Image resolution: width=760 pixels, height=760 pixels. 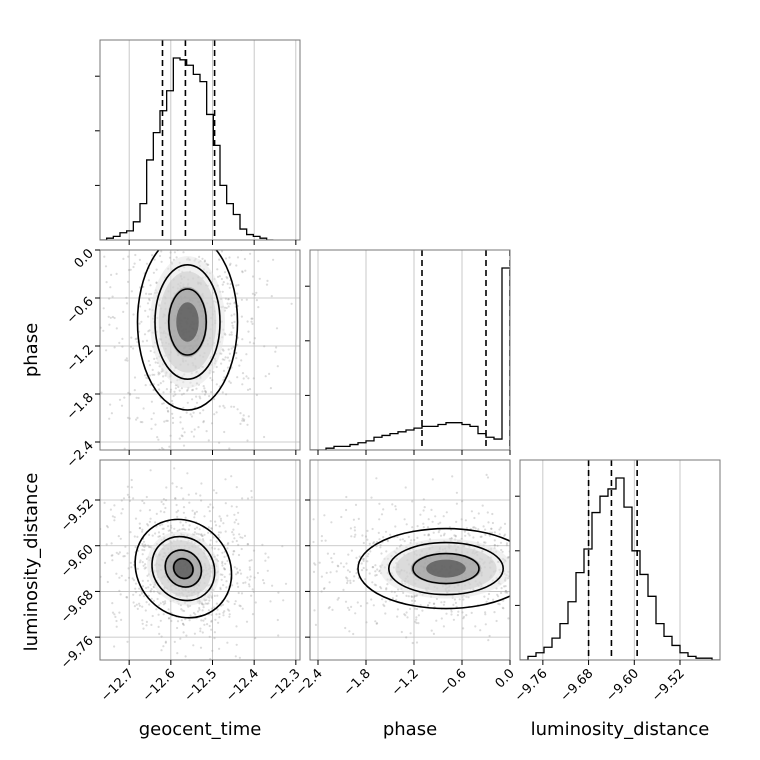 I want to click on histogram-step, so click(x=187, y=148).